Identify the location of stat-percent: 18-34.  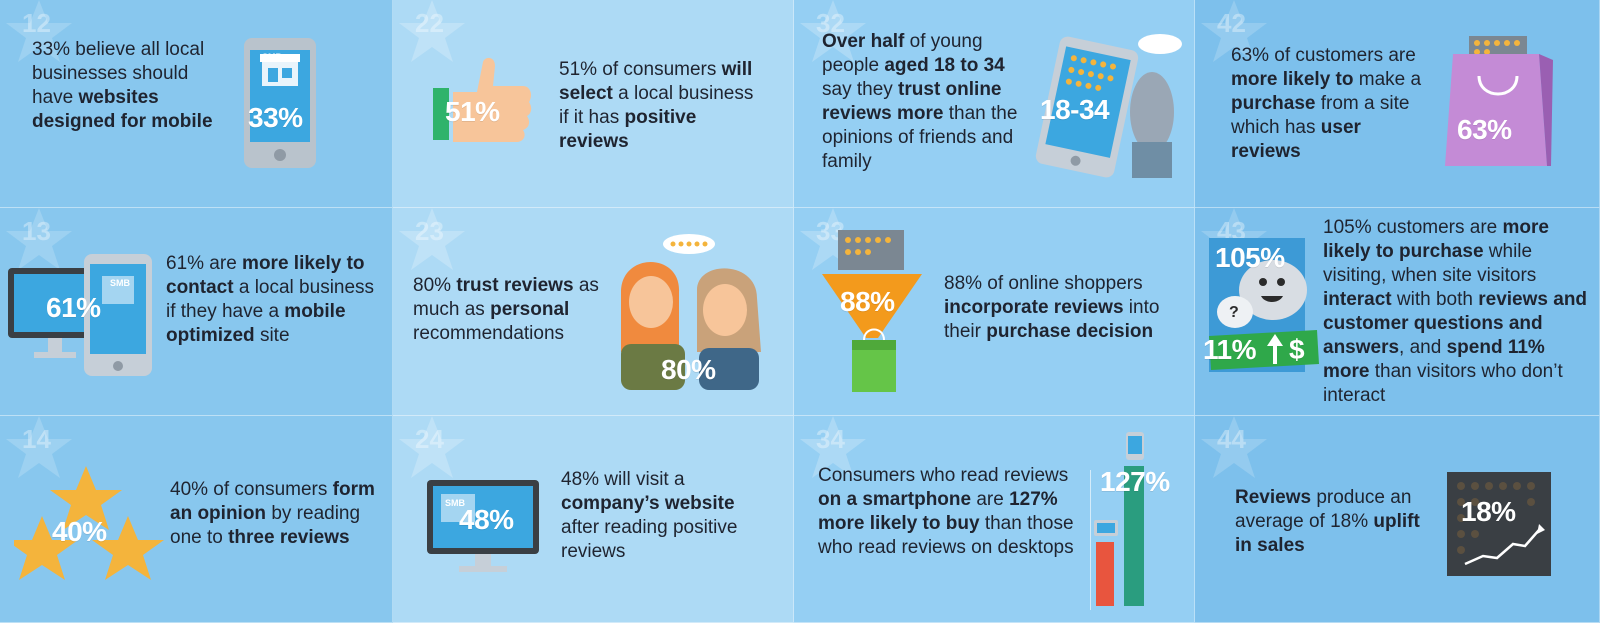
(1075, 109).